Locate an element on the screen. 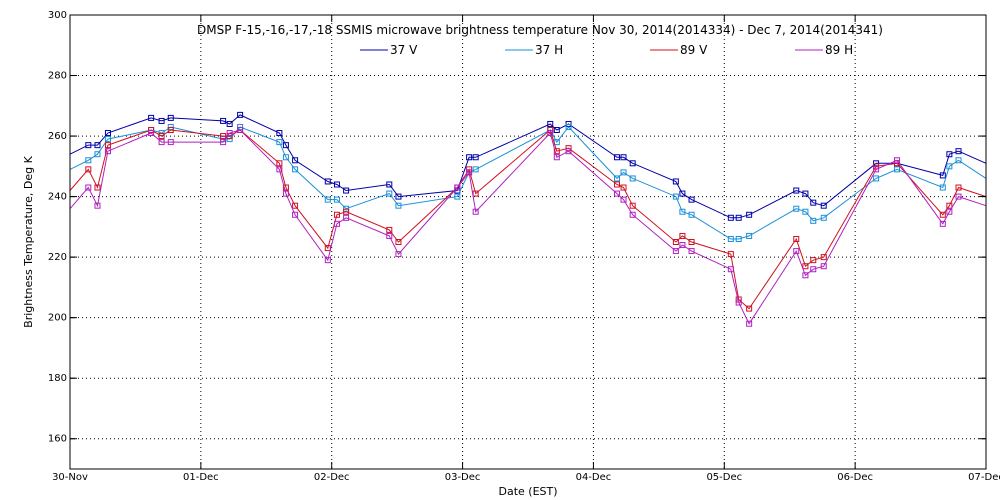 The width and height of the screenshot is (1000, 500). x-tick-label: 30-Nov is located at coordinates (70, 477).